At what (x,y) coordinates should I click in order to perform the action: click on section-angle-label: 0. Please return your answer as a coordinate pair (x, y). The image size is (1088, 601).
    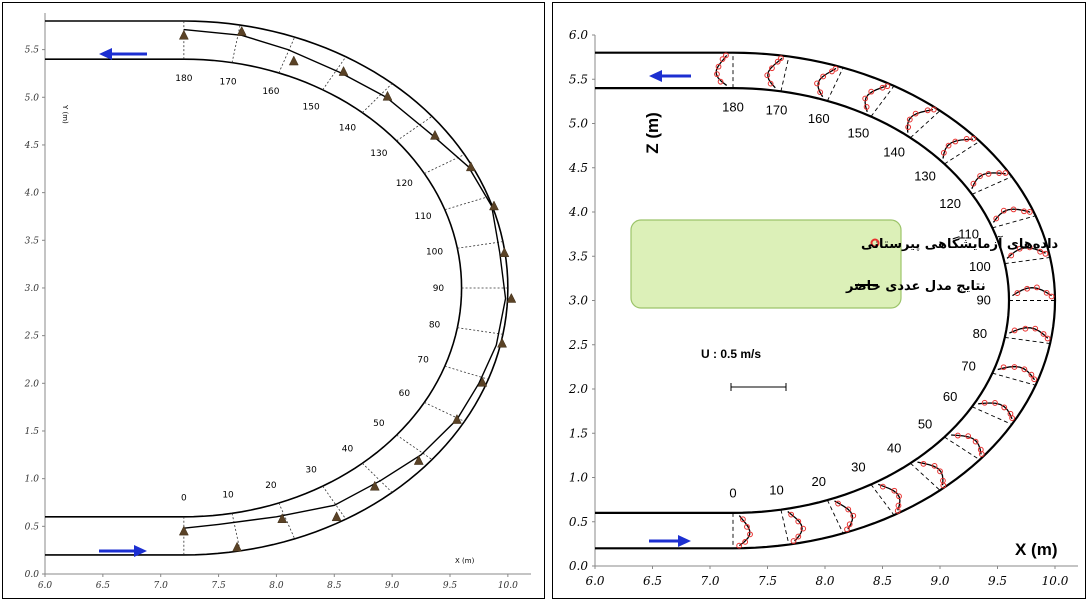
    Looking at the image, I should click on (732, 492).